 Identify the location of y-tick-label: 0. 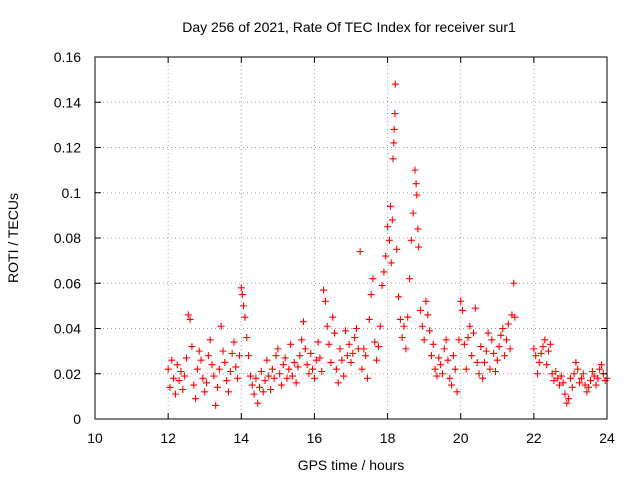
(77, 419).